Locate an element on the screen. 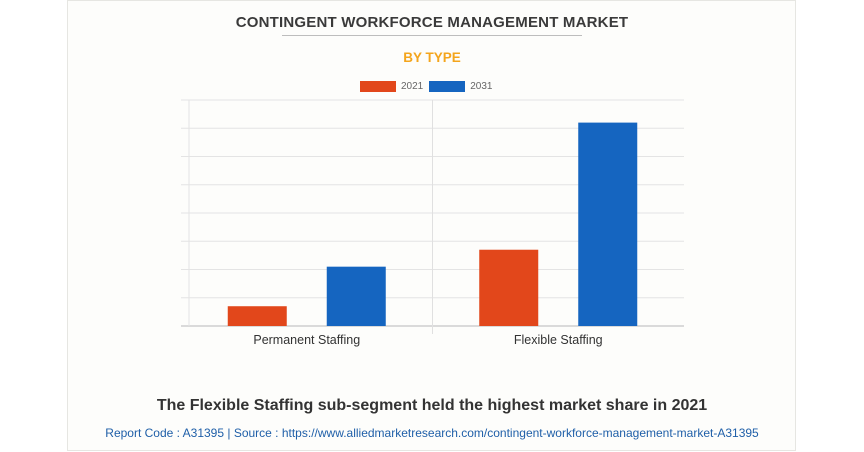 This screenshot has height=452, width=864. legend-item-2031: 2031 is located at coordinates (461, 86).